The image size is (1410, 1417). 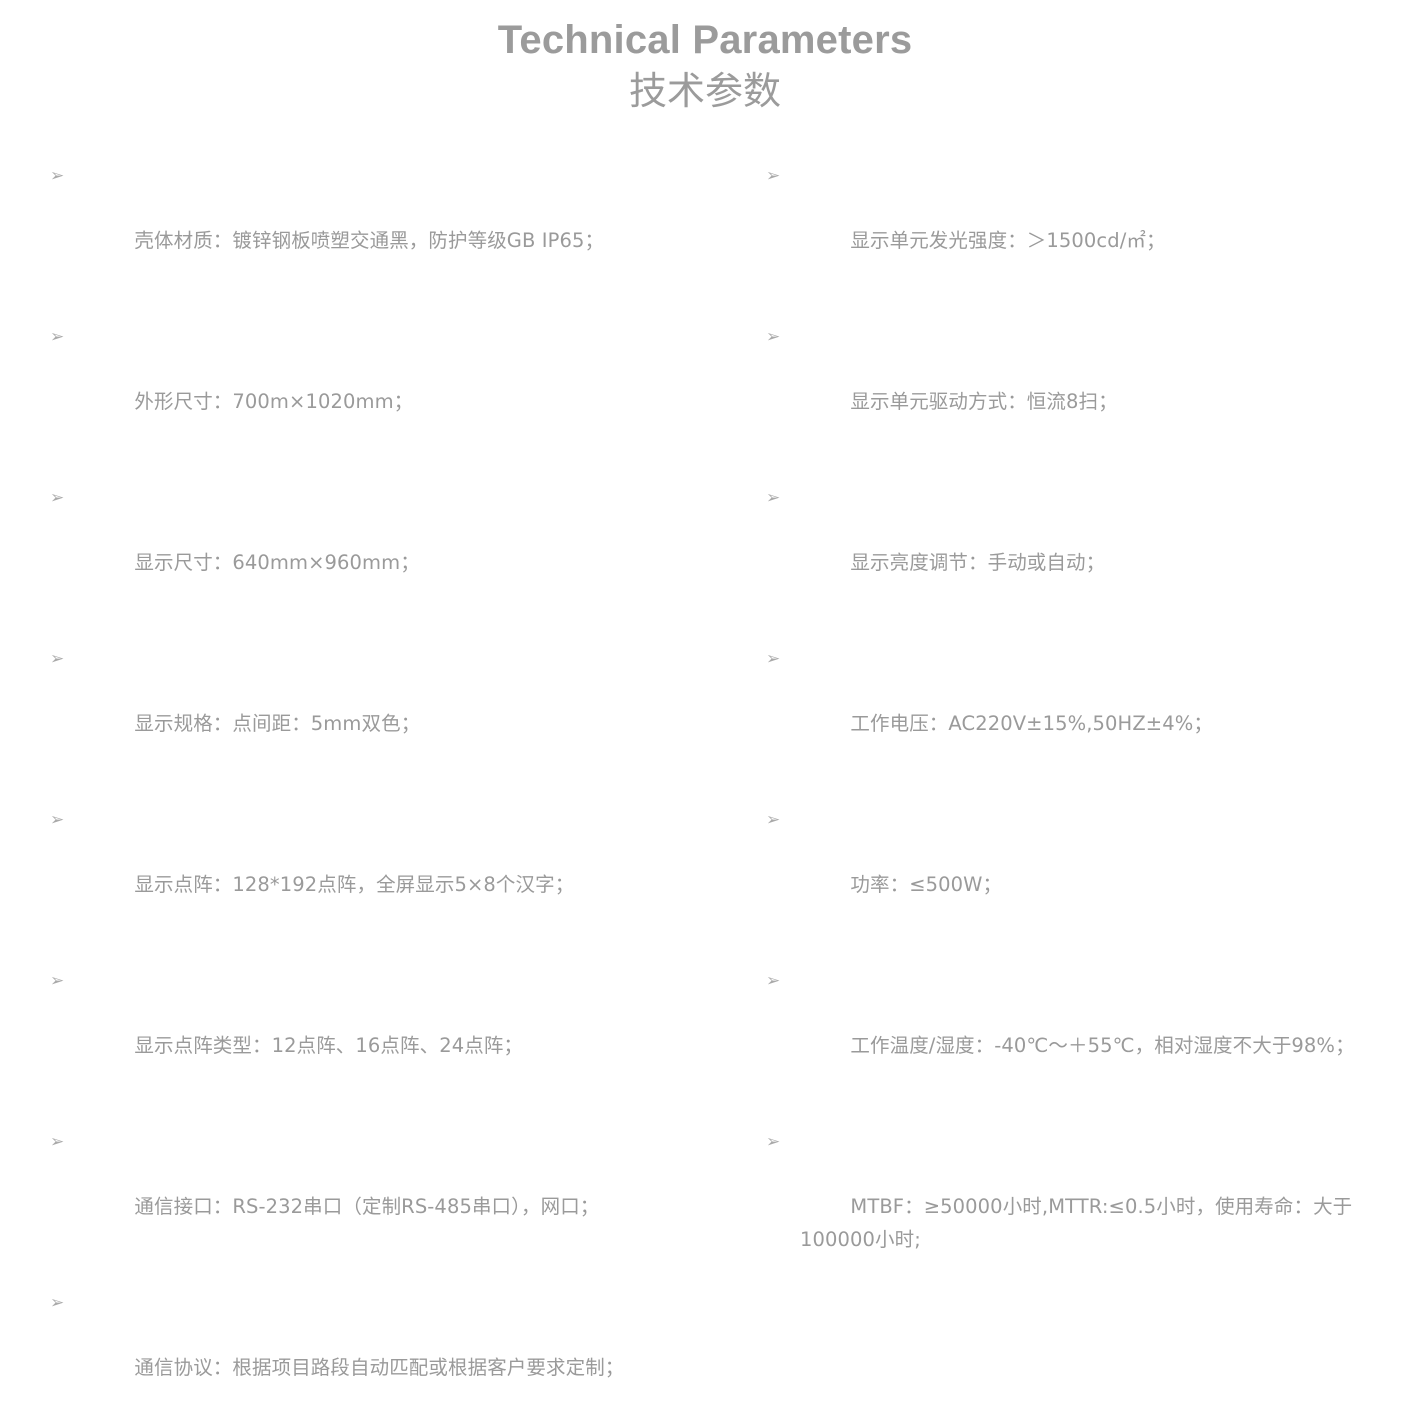 What do you see at coordinates (984, 401) in the screenshot?
I see `spec-item-text: 显示单元驱动方式：恒流8扫；` at bounding box center [984, 401].